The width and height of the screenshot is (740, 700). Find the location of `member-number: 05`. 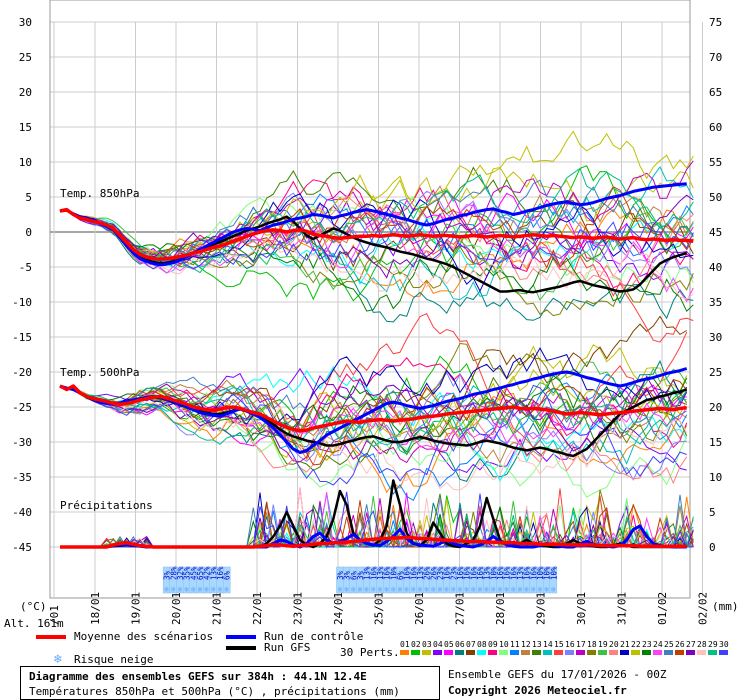

member-number: 05 is located at coordinates (449, 644).